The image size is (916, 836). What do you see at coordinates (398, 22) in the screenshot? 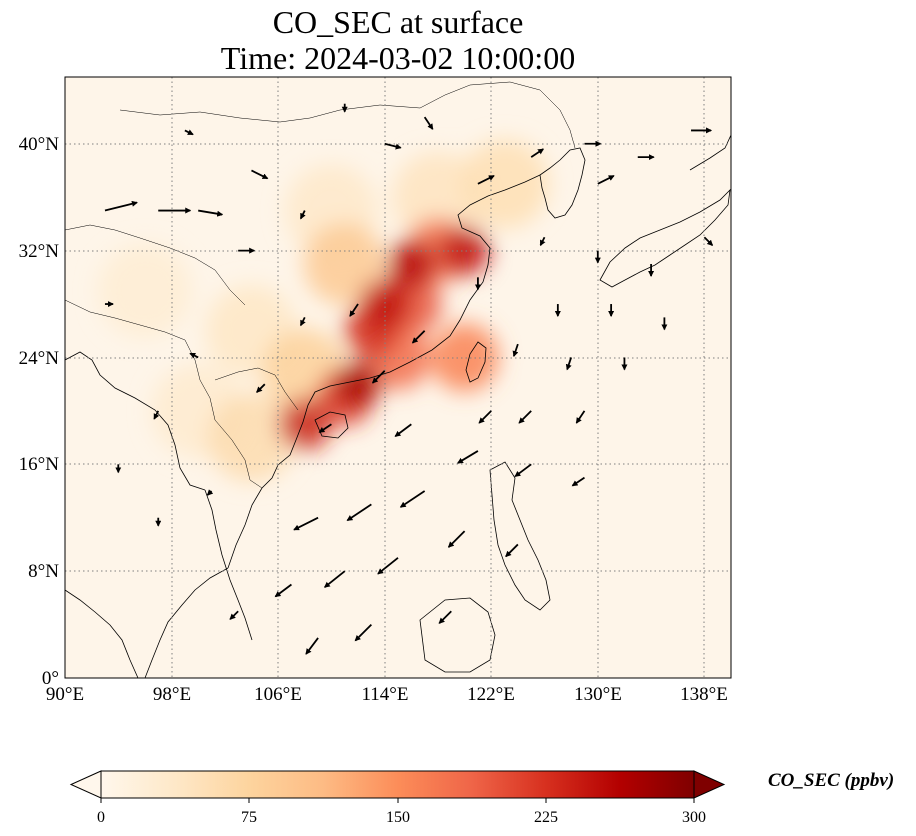
I see `map-title-line-1: CO_SEC at surface` at bounding box center [398, 22].